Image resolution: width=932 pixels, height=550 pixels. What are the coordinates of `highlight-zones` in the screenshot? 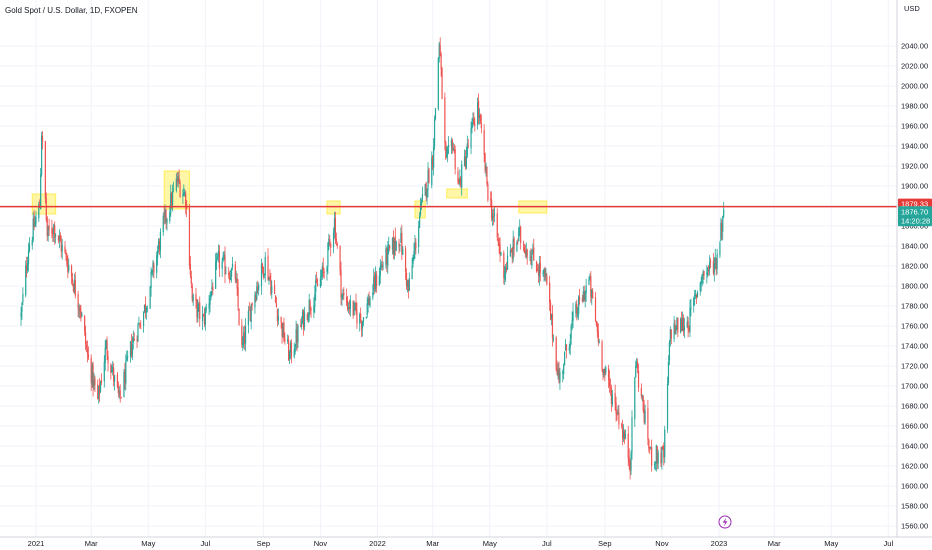 It's located at (289, 194).